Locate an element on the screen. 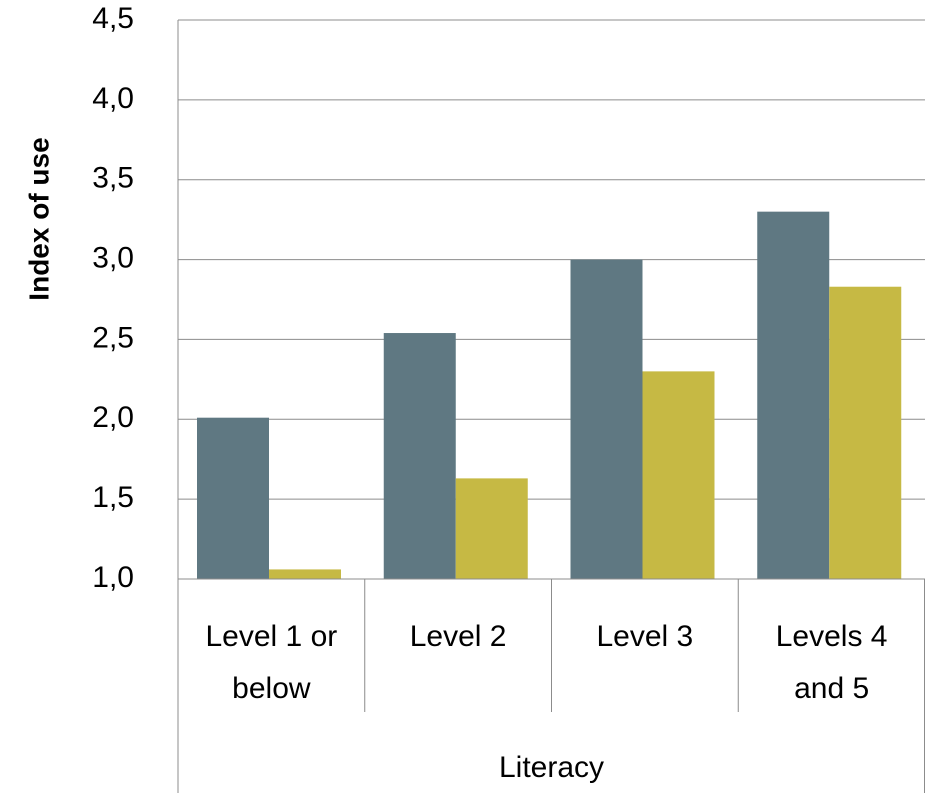 The width and height of the screenshot is (925, 793). x-tick-label: Levels 4 is located at coordinates (832, 636).